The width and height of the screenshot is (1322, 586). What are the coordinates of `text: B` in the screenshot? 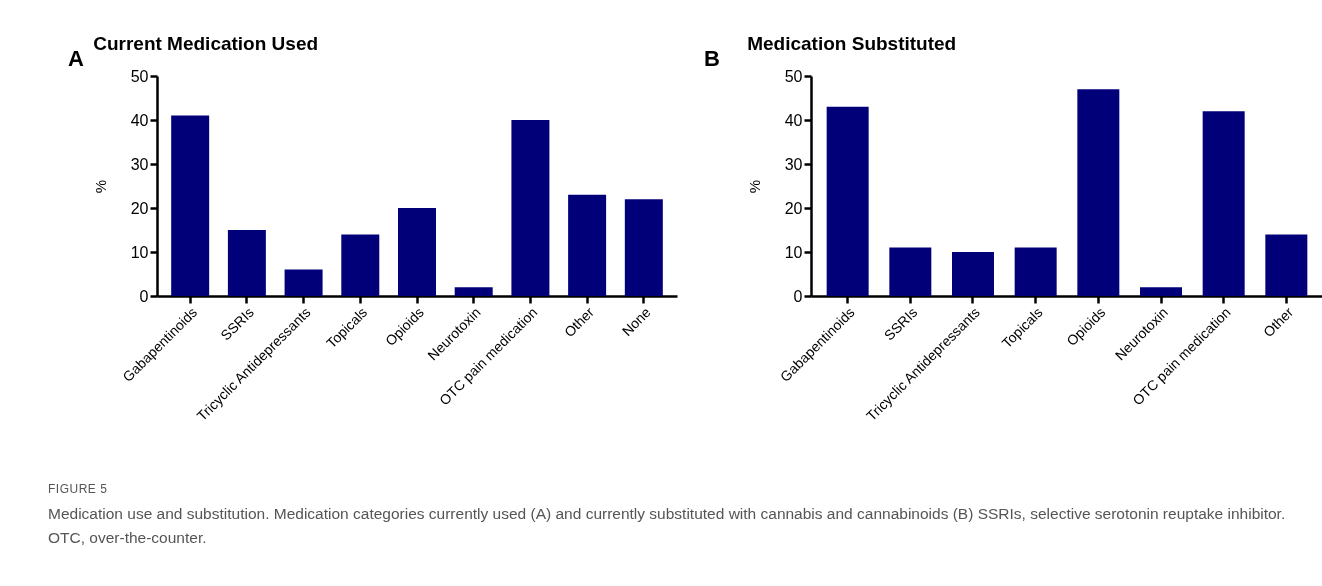 It's located at (712, 59).